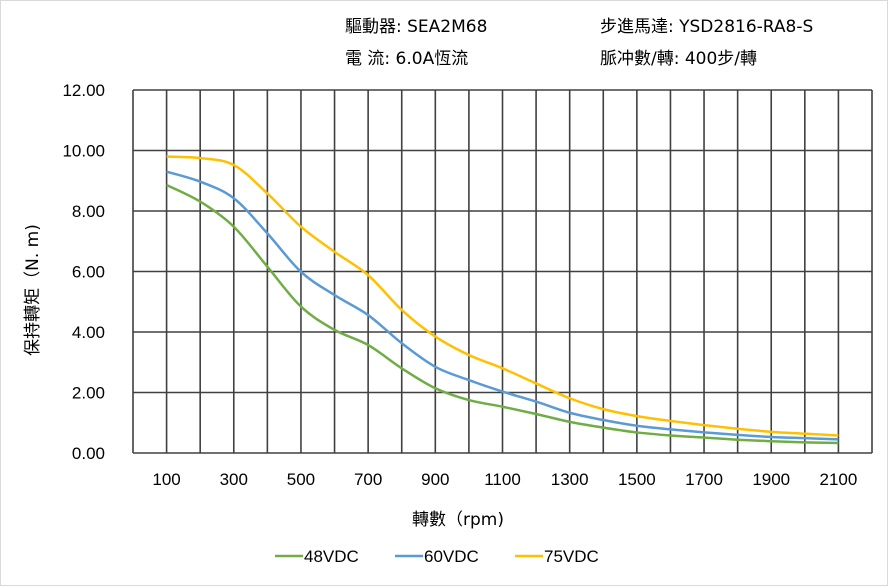 Image resolution: width=888 pixels, height=586 pixels. What do you see at coordinates (416, 27) in the screenshot?
I see `driver-info: 驅動器: SEA2M68` at bounding box center [416, 27].